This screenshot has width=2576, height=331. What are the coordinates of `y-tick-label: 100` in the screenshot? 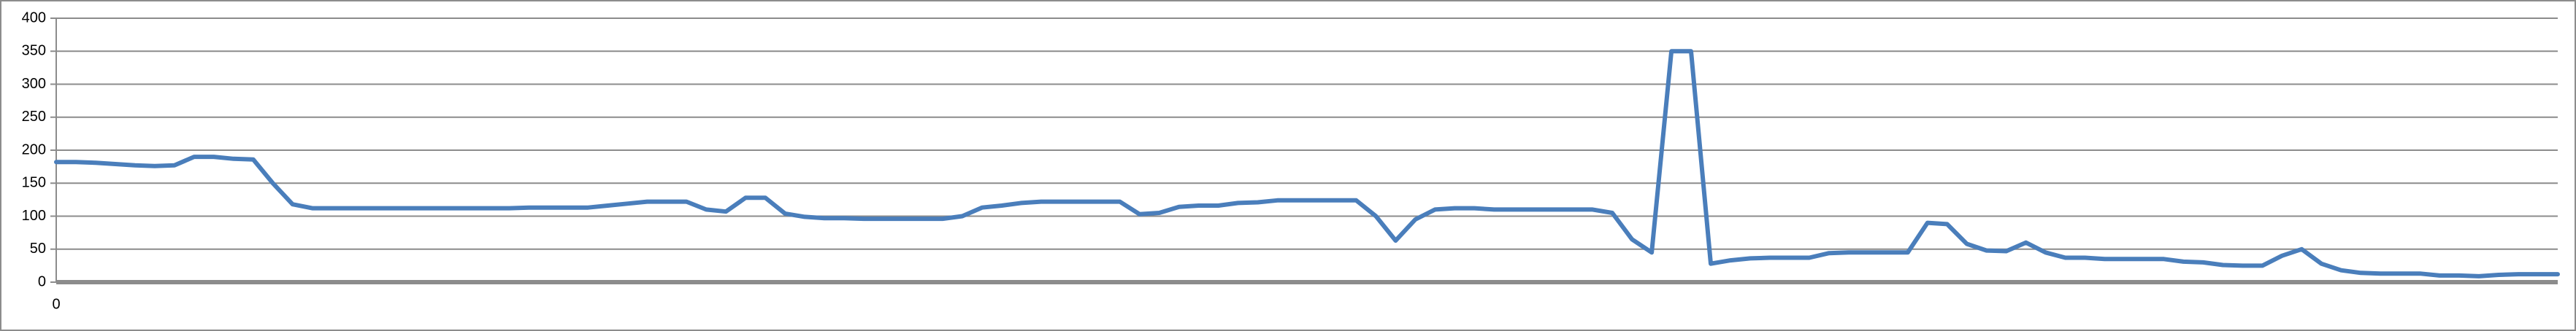 It's located at (34, 216).